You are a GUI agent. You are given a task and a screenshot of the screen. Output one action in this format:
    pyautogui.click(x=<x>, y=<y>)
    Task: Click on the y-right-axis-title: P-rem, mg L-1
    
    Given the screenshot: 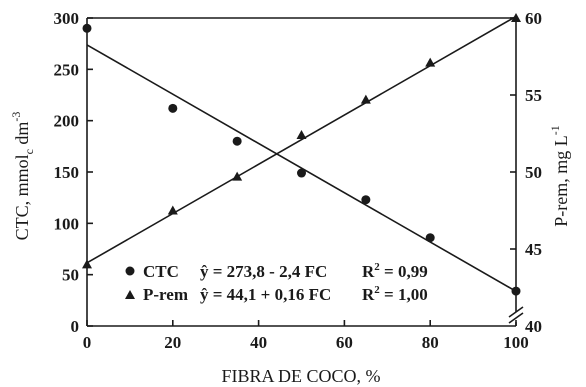 What is the action you would take?
    pyautogui.click(x=559, y=176)
    